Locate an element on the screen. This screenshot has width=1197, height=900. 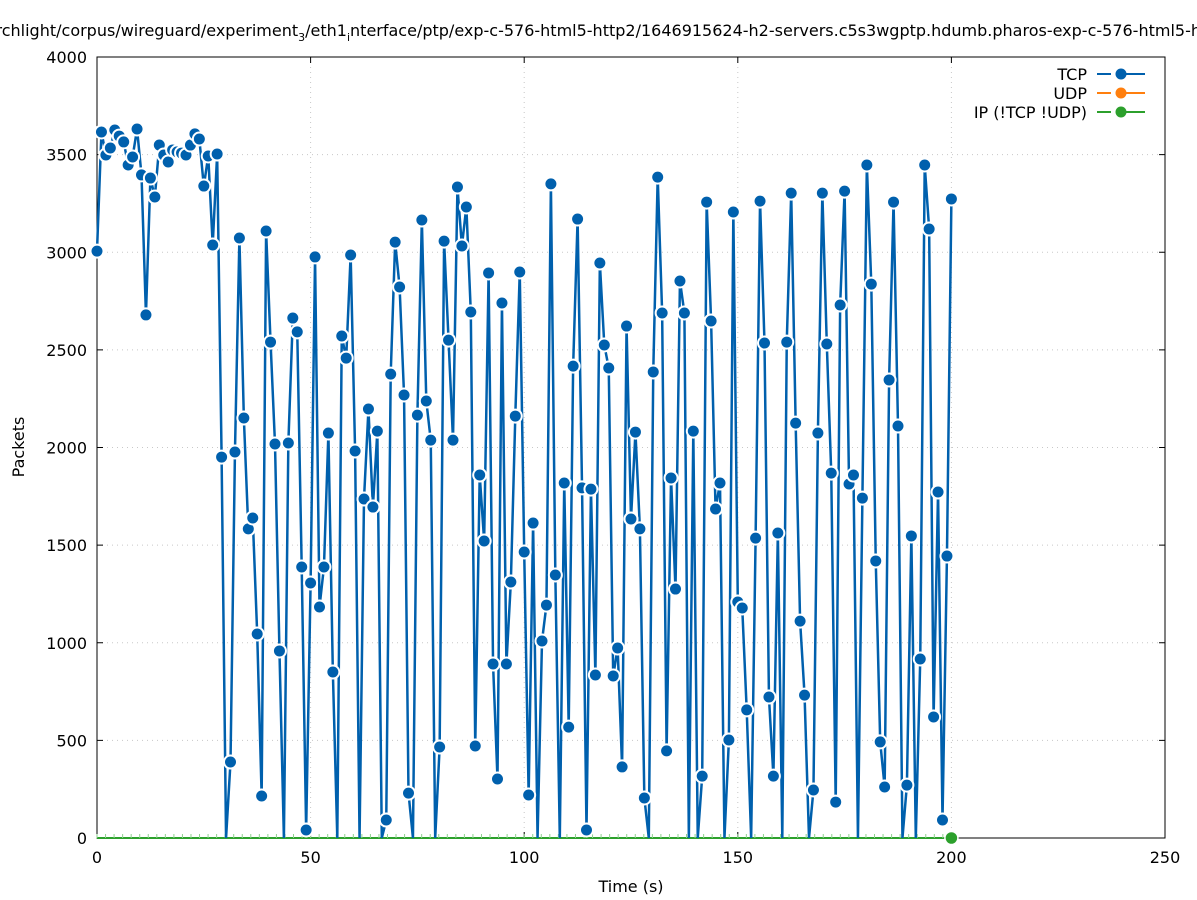
y-tick-label: 0 is located at coordinates (82, 838).